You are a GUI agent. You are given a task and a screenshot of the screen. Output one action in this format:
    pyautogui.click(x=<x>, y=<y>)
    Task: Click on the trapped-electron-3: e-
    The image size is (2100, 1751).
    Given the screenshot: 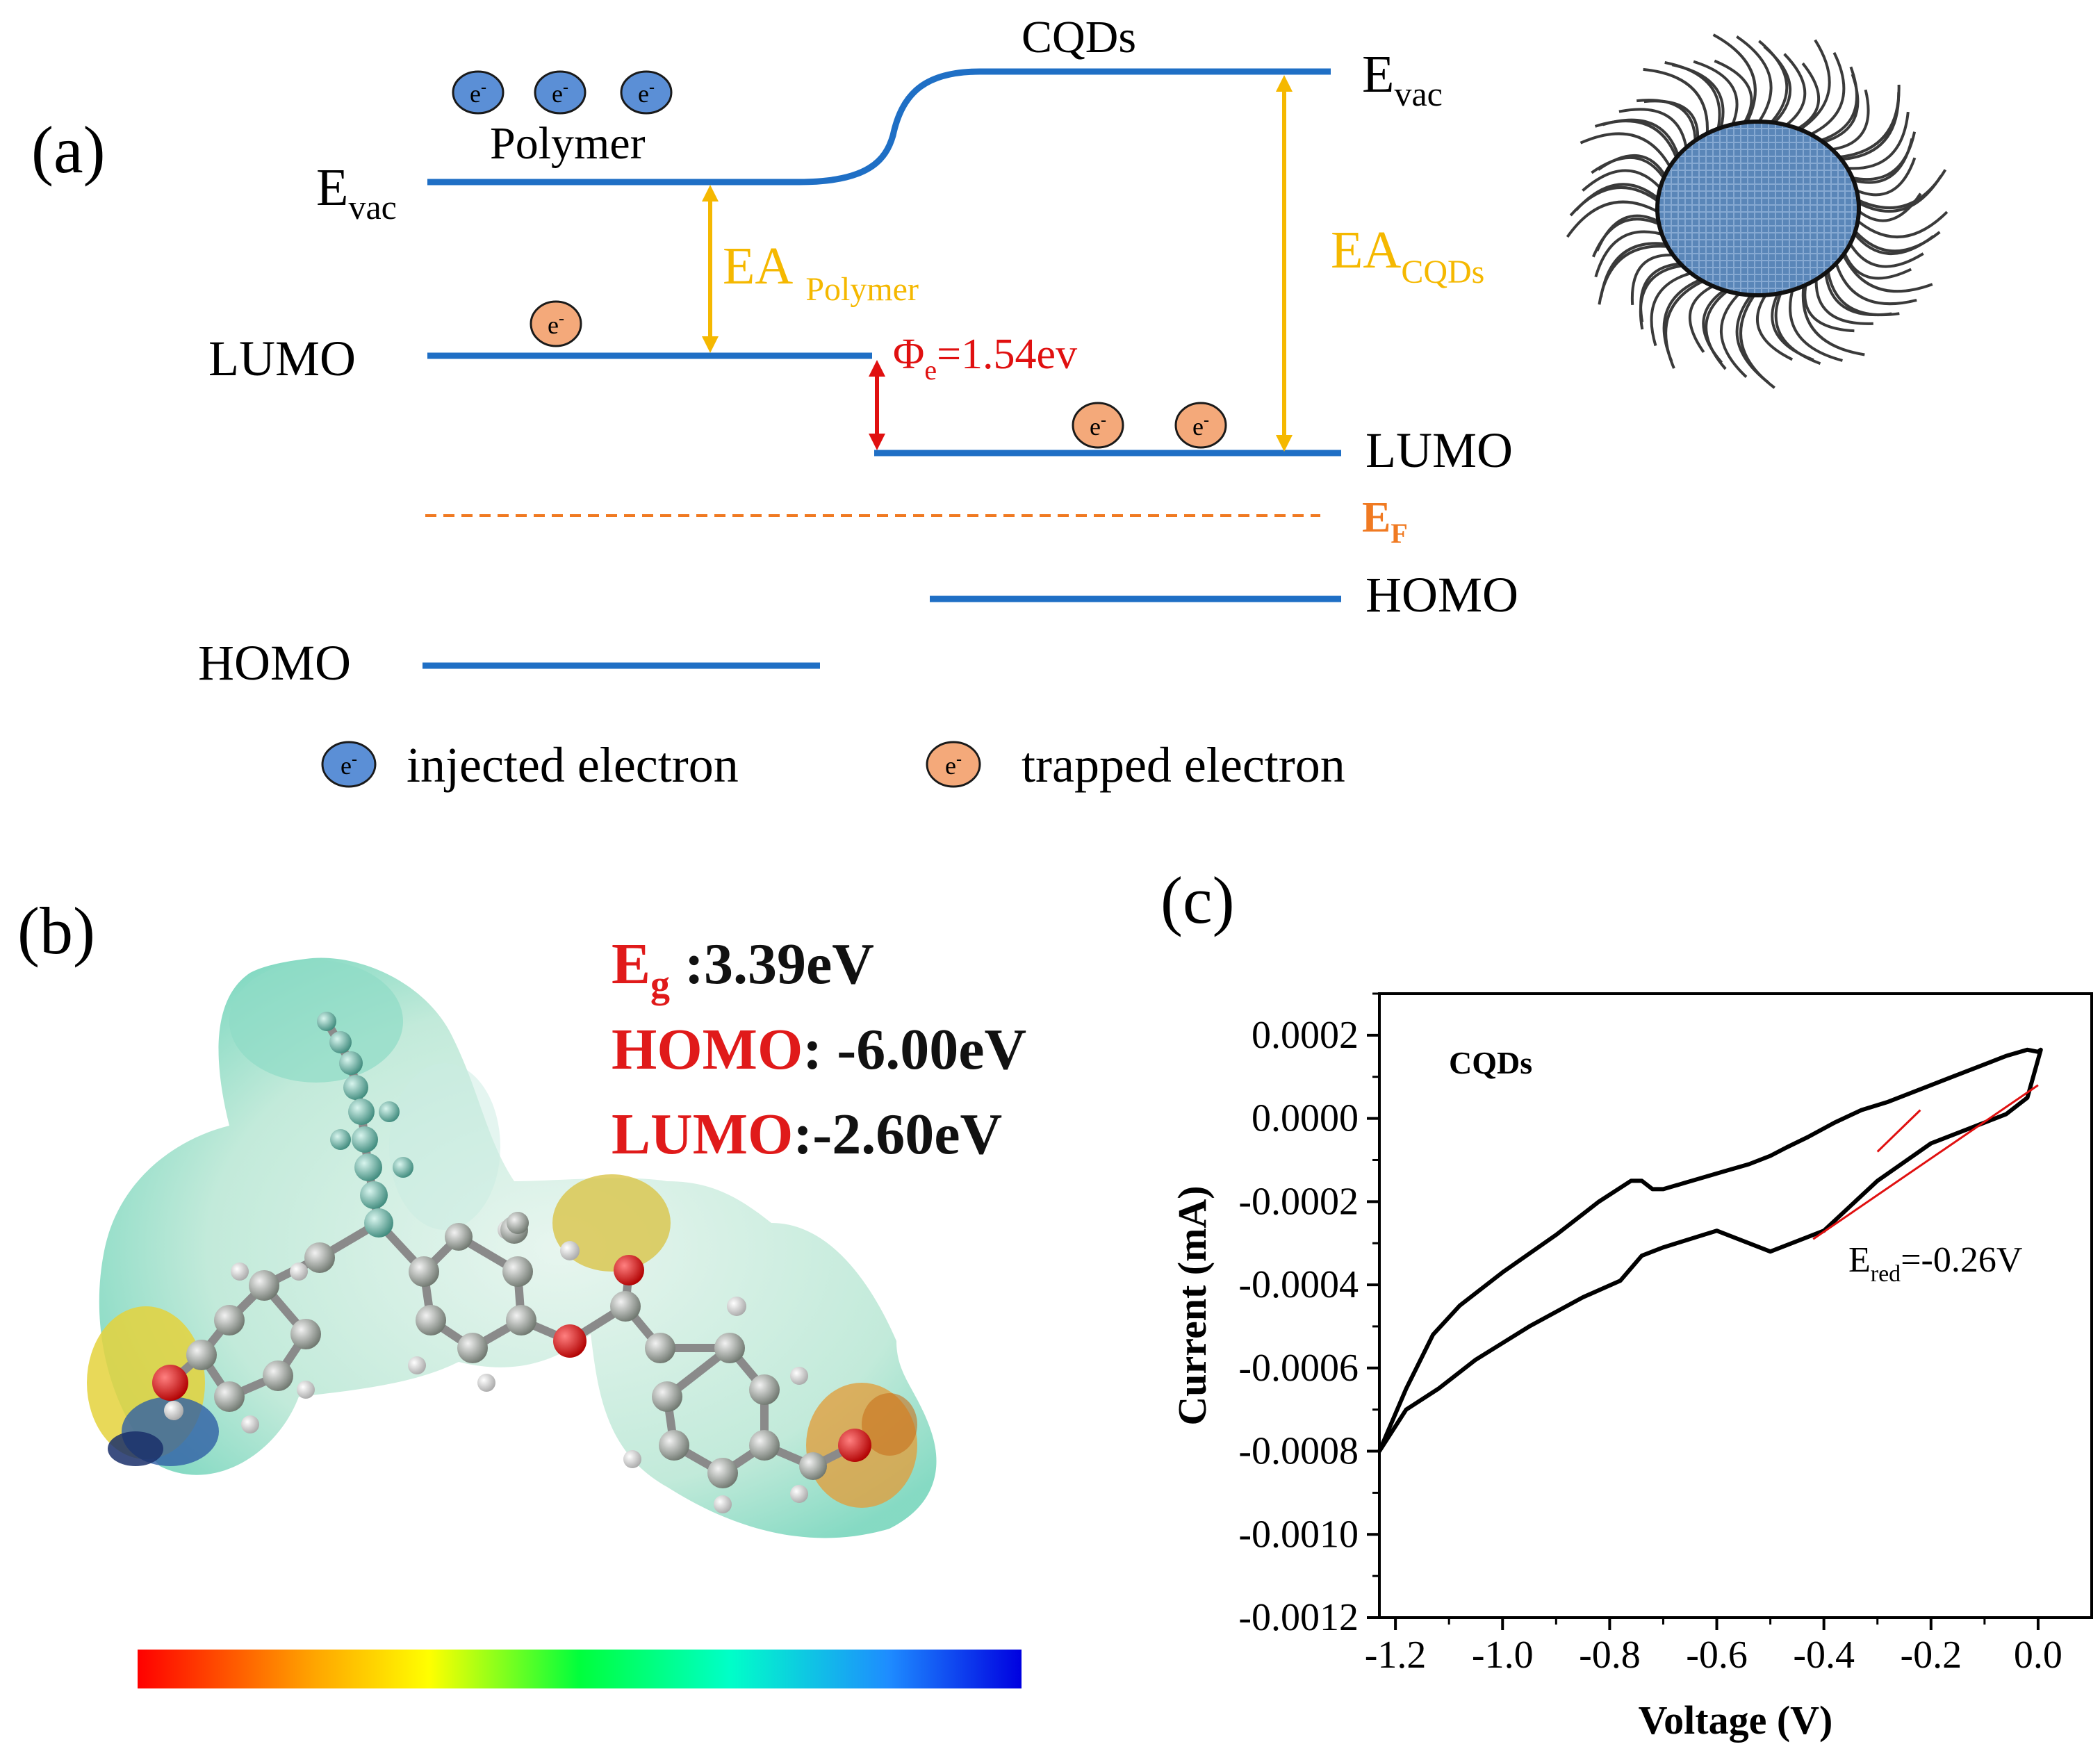 What is the action you would take?
    pyautogui.click(x=1201, y=425)
    